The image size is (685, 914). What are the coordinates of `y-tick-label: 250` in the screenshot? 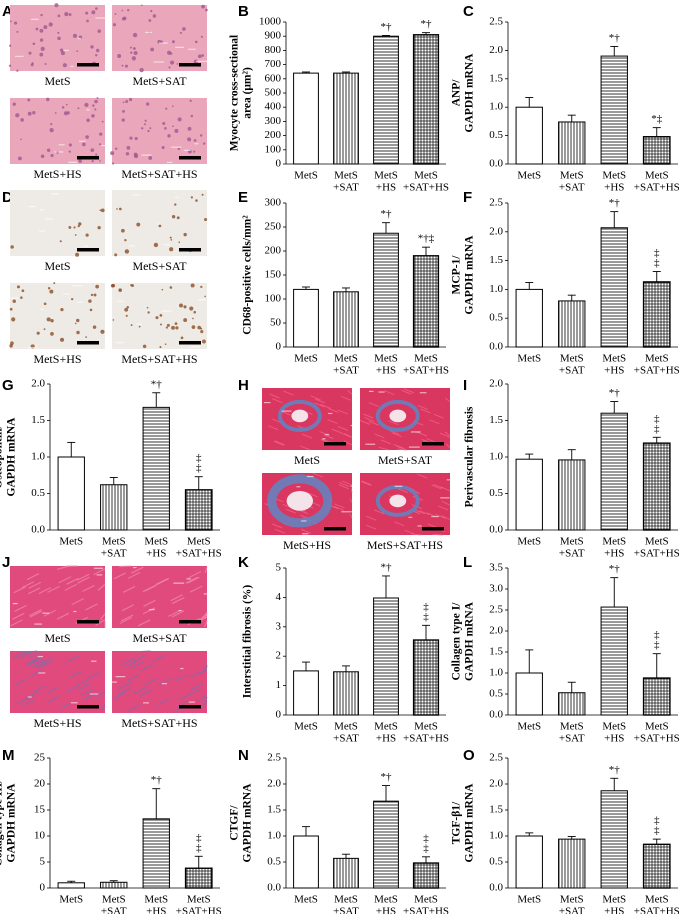 It's located at (273, 227).